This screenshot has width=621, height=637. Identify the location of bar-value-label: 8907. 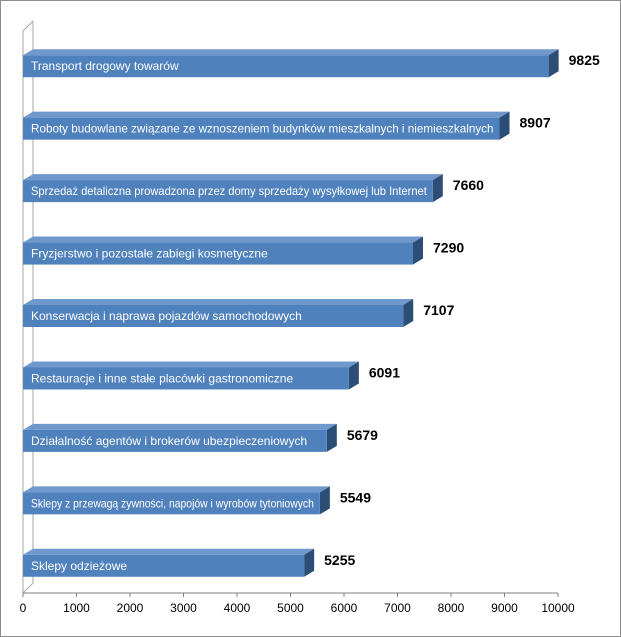
(535, 123).